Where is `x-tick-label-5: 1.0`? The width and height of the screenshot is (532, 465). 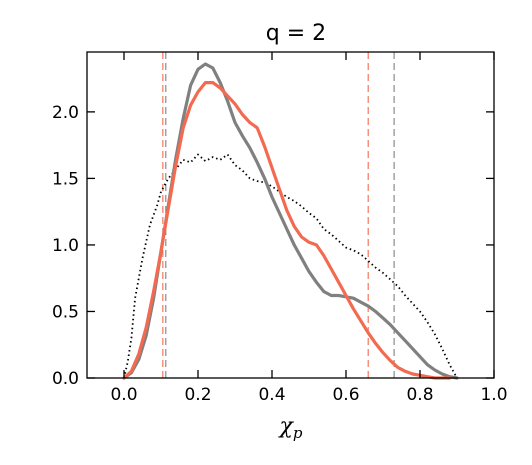 x-tick-label-5: 1.0 is located at coordinates (493, 395).